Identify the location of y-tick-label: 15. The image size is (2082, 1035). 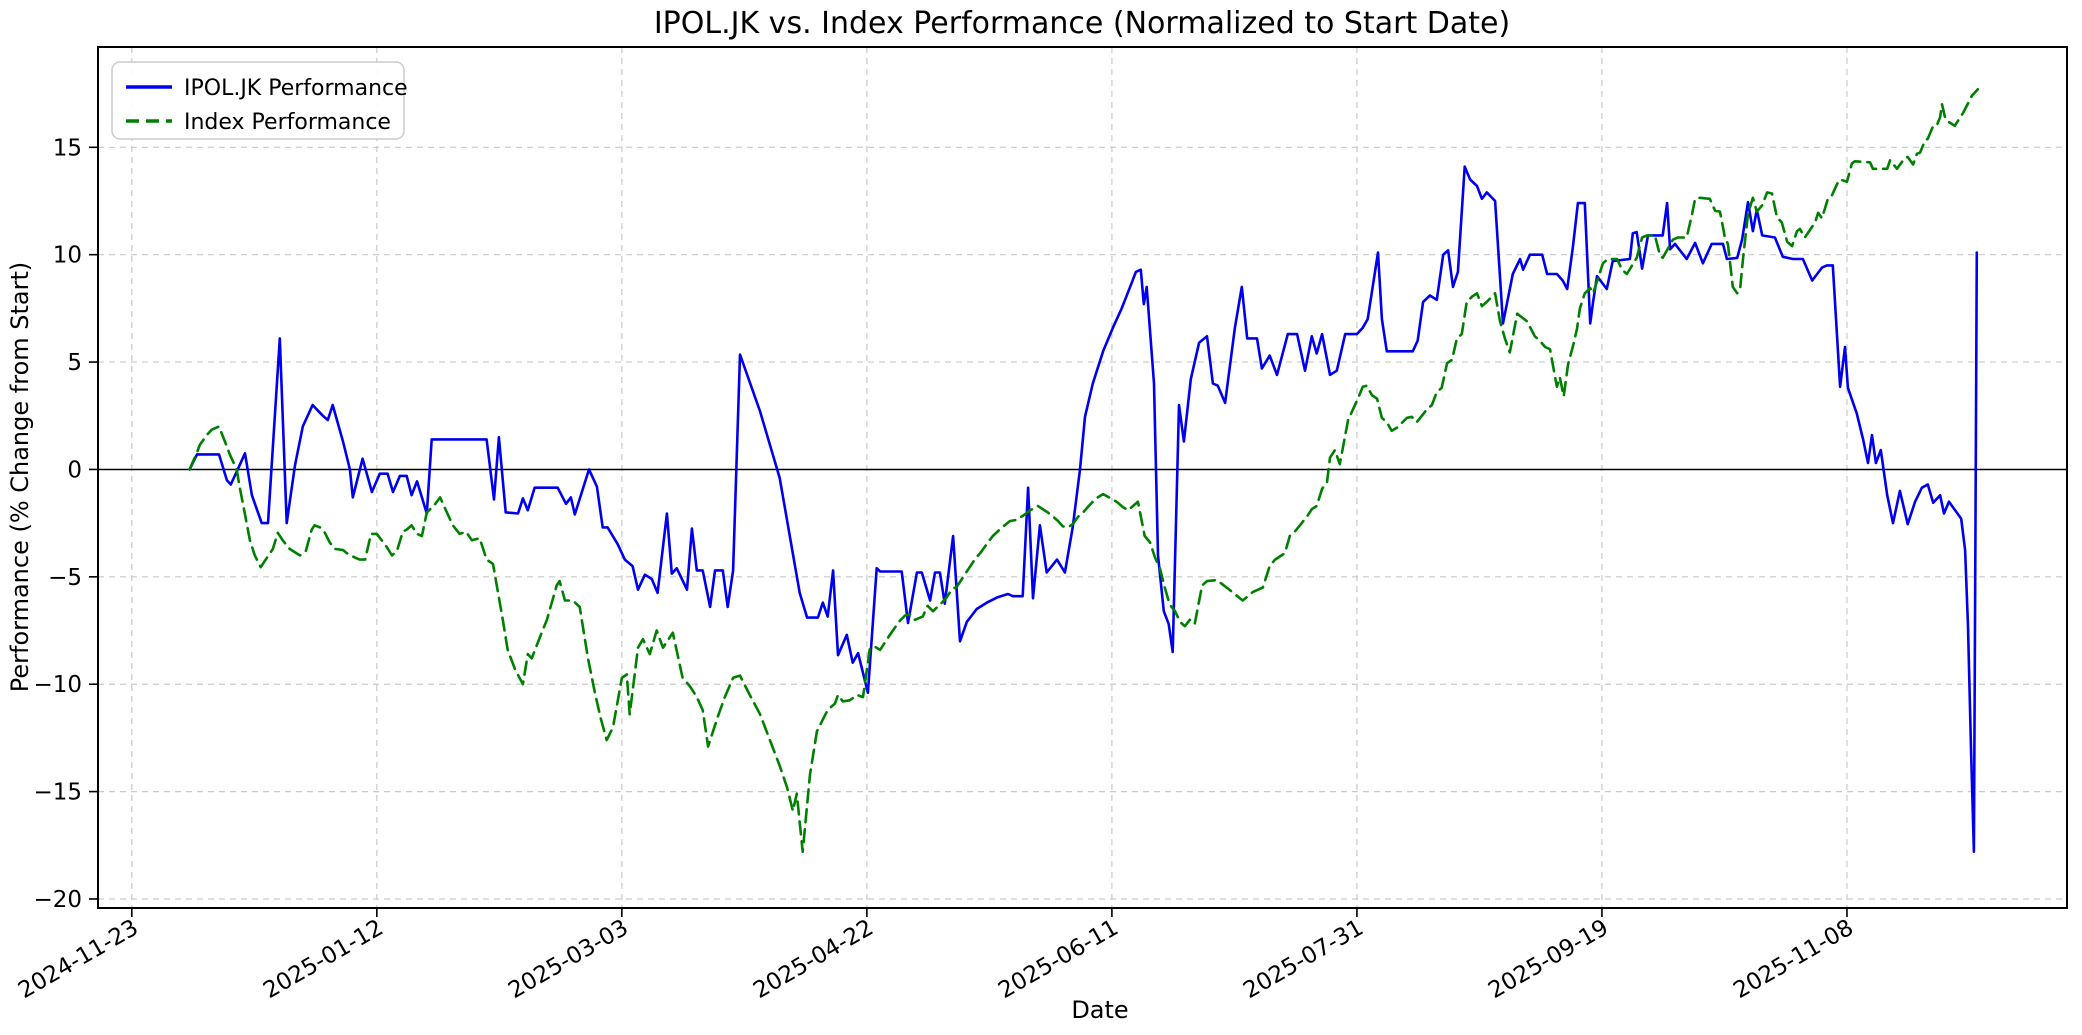
(67, 148).